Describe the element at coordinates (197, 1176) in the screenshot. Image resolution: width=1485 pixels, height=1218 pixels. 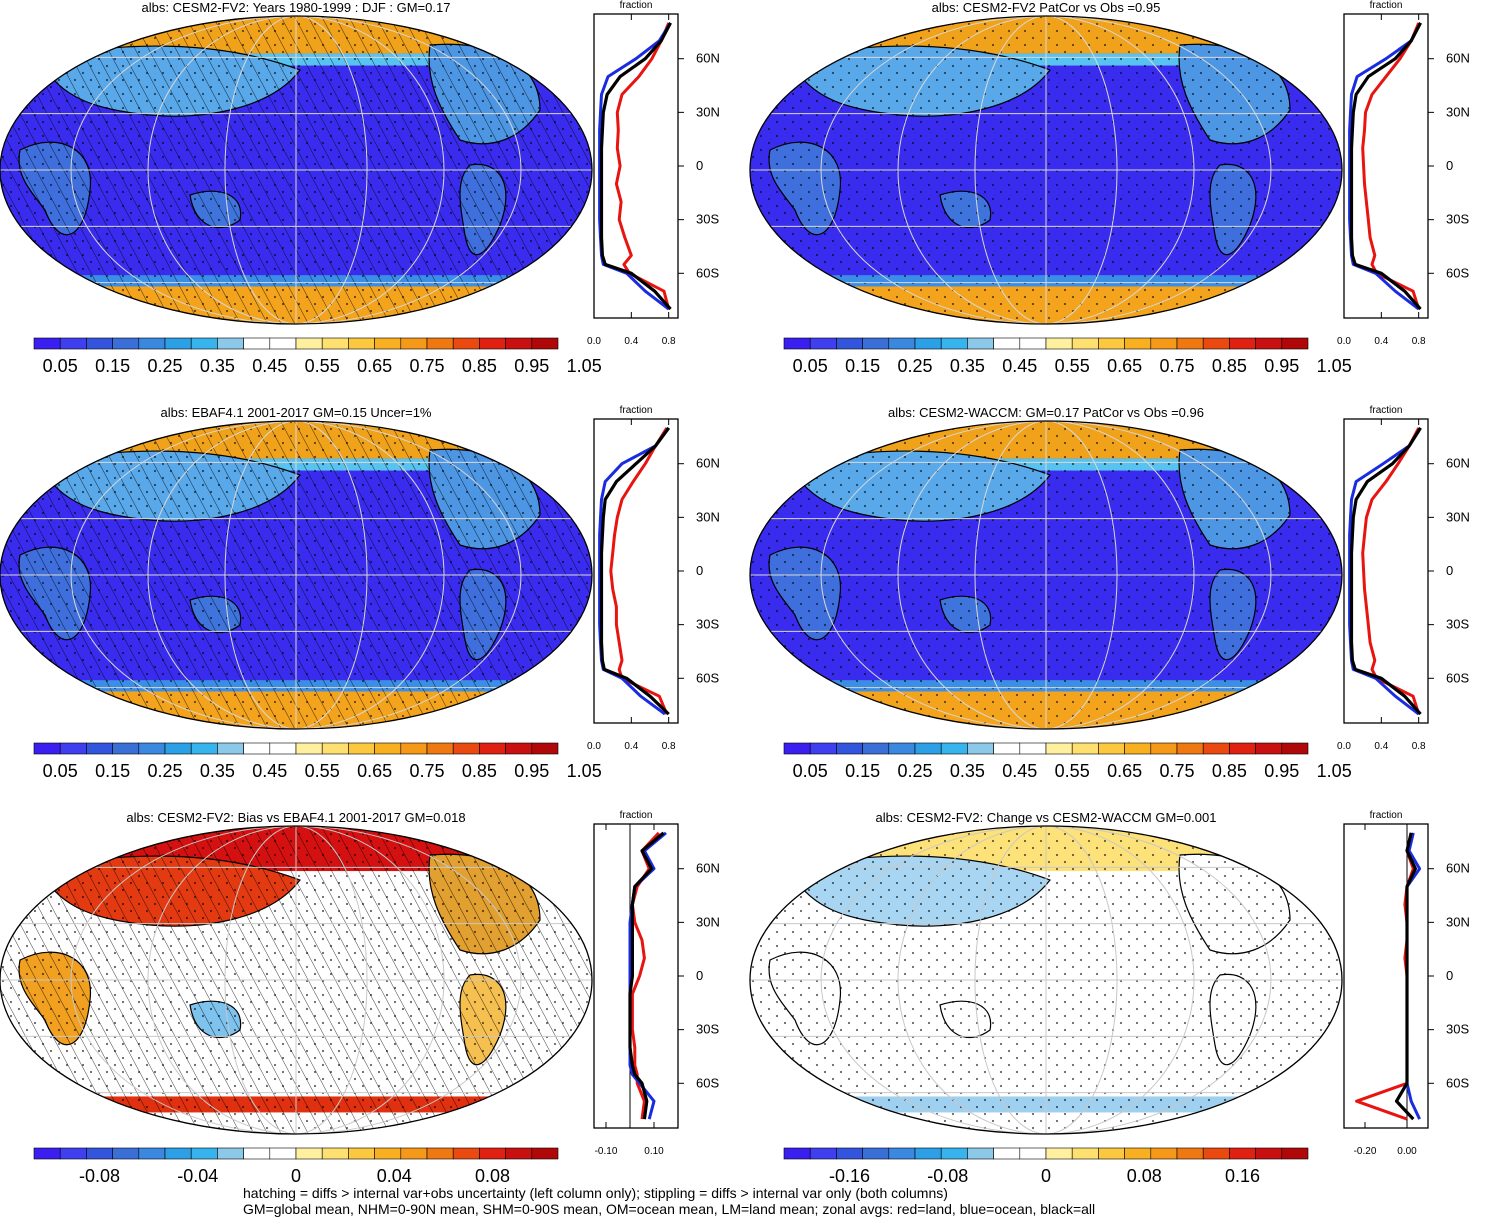
I see `colorbar-label: -0.04` at that location.